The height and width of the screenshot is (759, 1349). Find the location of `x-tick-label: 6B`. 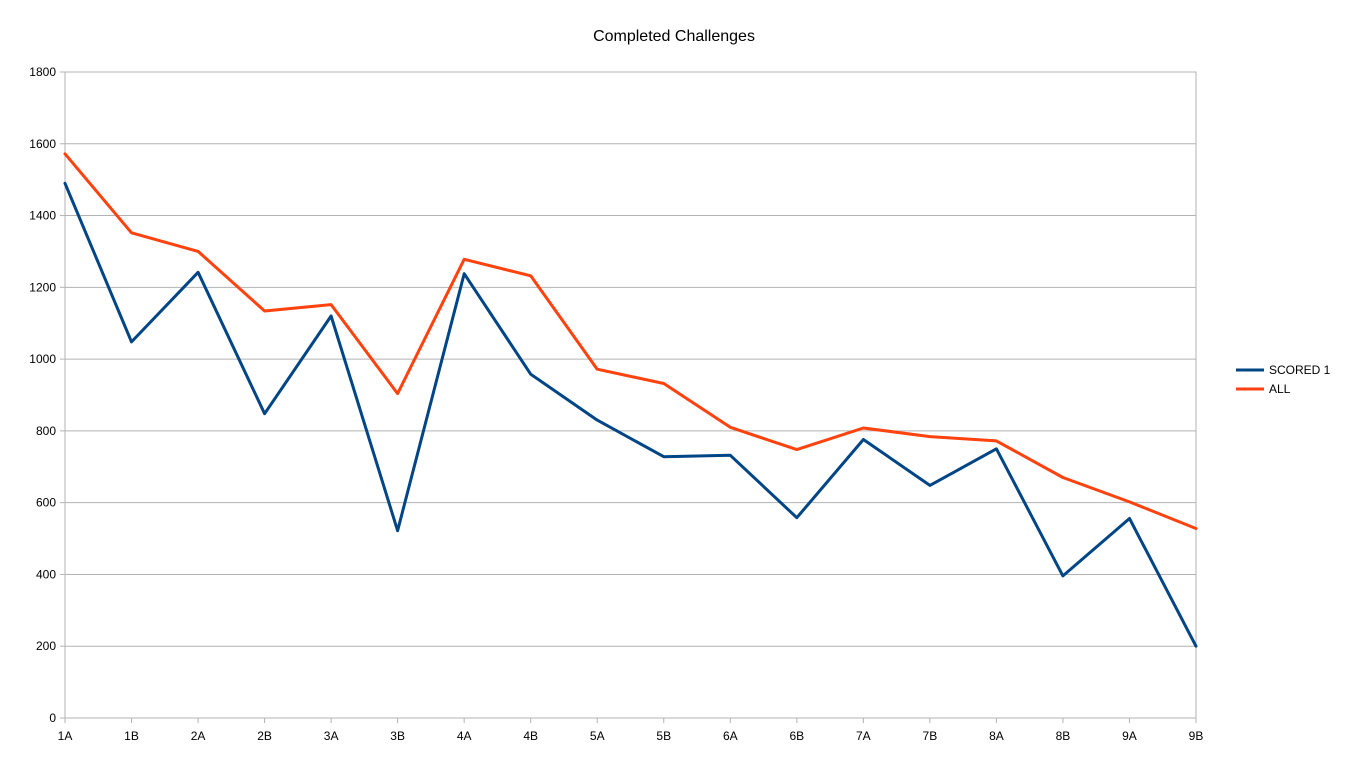

x-tick-label: 6B is located at coordinates (796, 736).